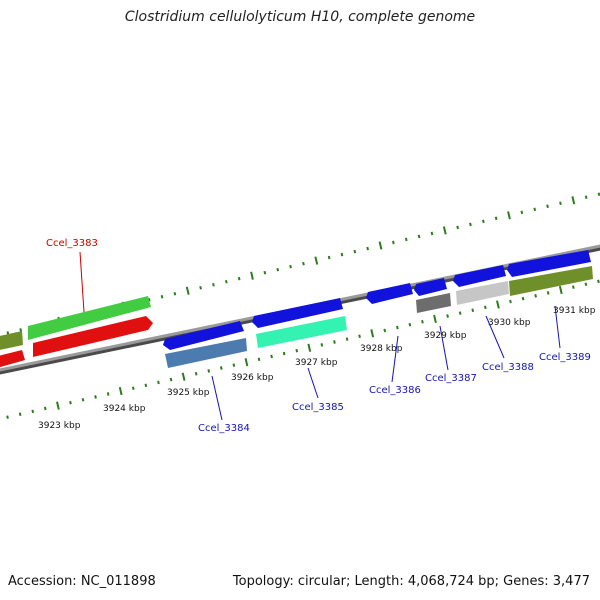 The width and height of the screenshot is (600, 600). I want to click on gene-label-3389: Ccel_3389, so click(565, 357).